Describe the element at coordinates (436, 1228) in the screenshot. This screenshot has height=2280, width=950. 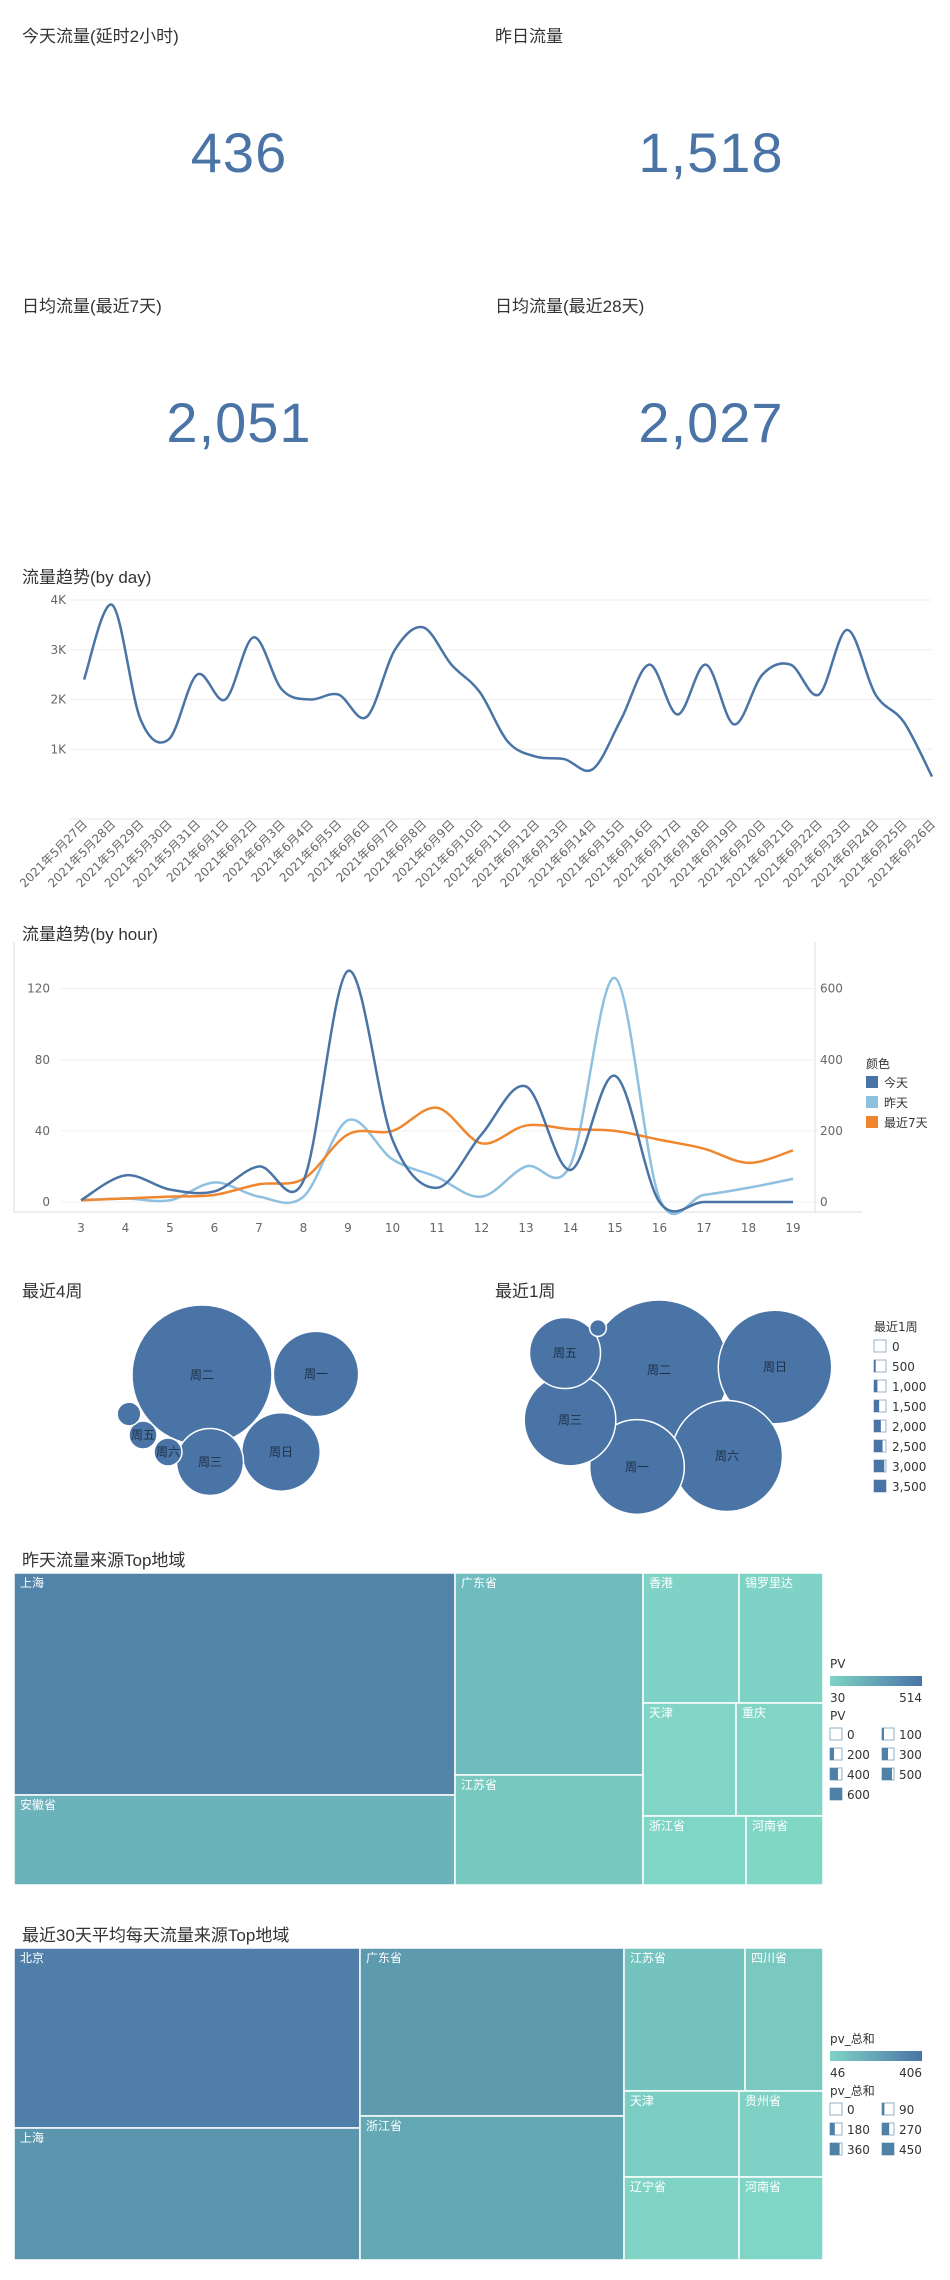
I see `hourly-xtick-label: 11` at that location.